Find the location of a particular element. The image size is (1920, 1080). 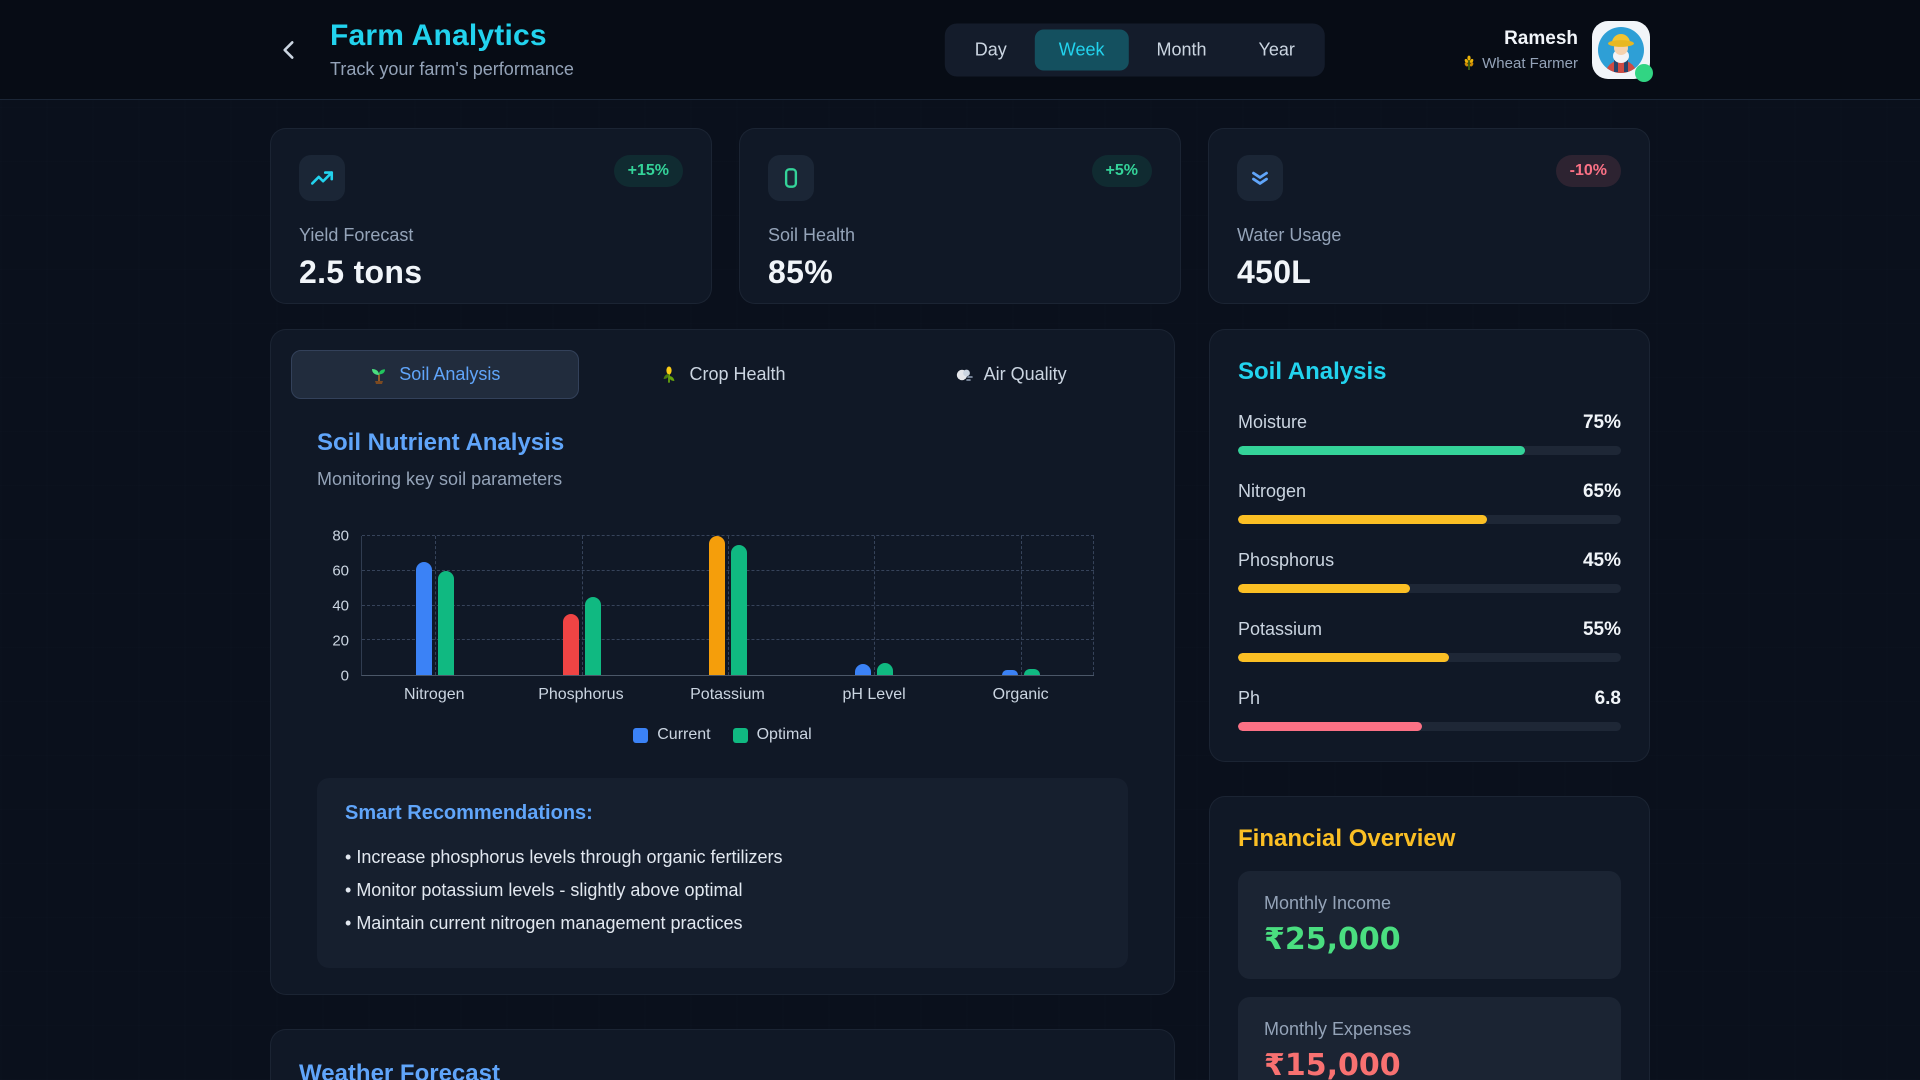

online-status-dot is located at coordinates (1644, 72).